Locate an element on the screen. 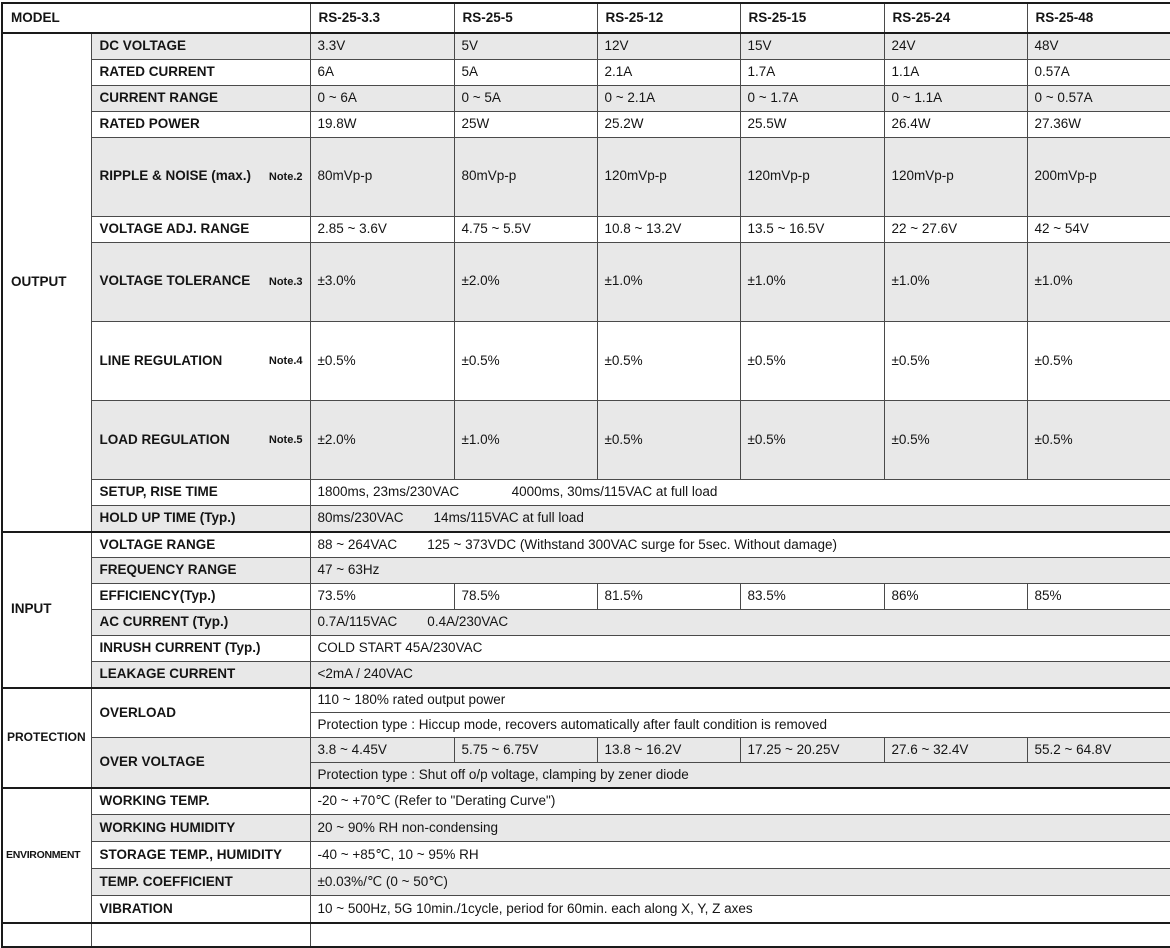  row-label-load-regulation: LOAD REGULATION Note.5 is located at coordinates (200, 440).